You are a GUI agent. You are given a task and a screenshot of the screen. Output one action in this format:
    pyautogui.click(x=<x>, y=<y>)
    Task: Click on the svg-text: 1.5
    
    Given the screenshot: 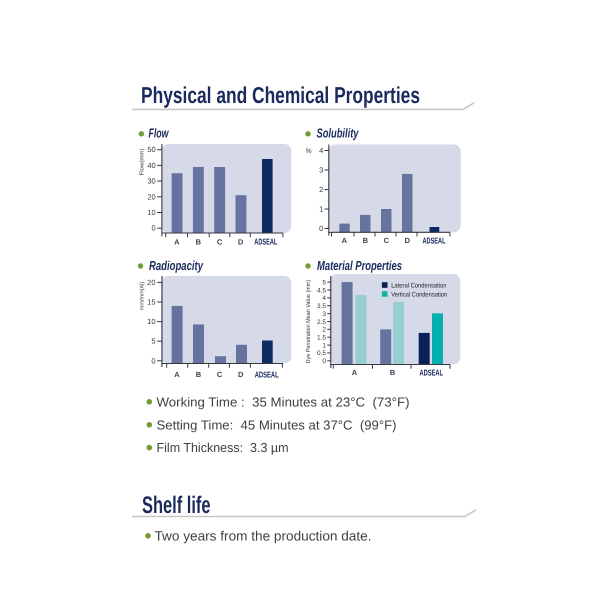 What is the action you would take?
    pyautogui.click(x=321, y=338)
    